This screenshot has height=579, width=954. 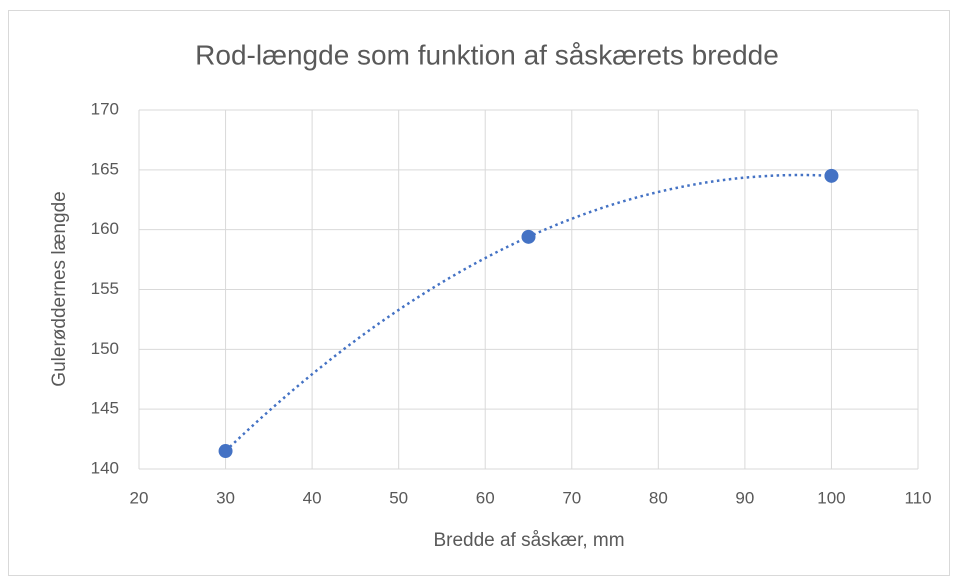 I want to click on x-tick-label: 80, so click(x=658, y=497).